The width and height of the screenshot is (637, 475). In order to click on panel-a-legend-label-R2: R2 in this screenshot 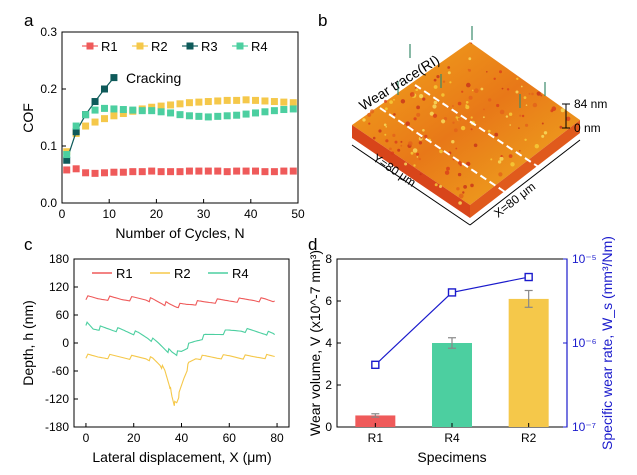, I will do `click(159, 46)`.